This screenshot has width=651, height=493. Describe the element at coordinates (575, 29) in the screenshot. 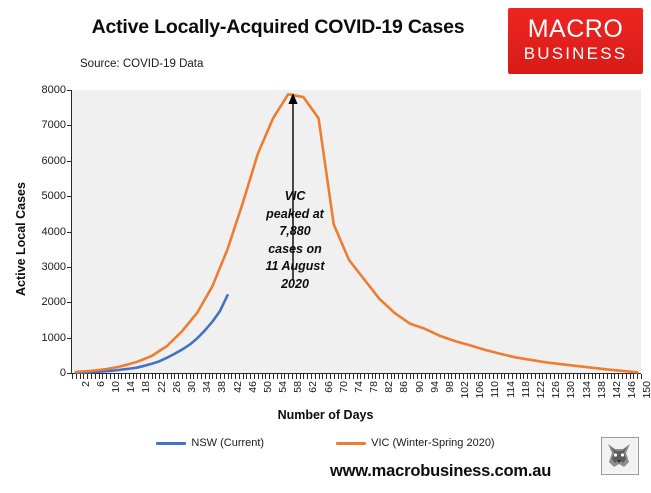

I see `brand-name-primary: MACRO` at that location.